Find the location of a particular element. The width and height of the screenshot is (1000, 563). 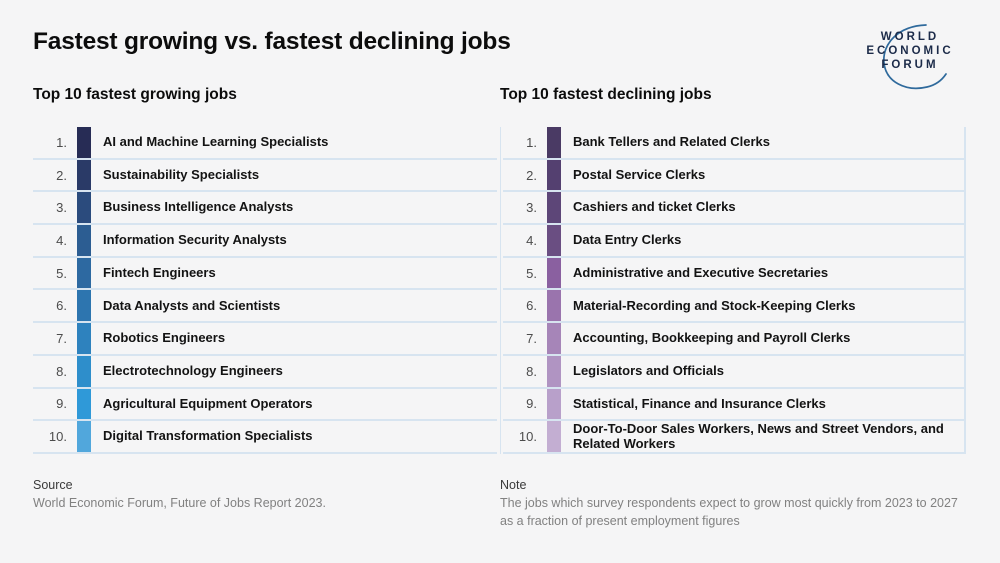

job-title: Electrotechnology Engineers is located at coordinates (193, 370).